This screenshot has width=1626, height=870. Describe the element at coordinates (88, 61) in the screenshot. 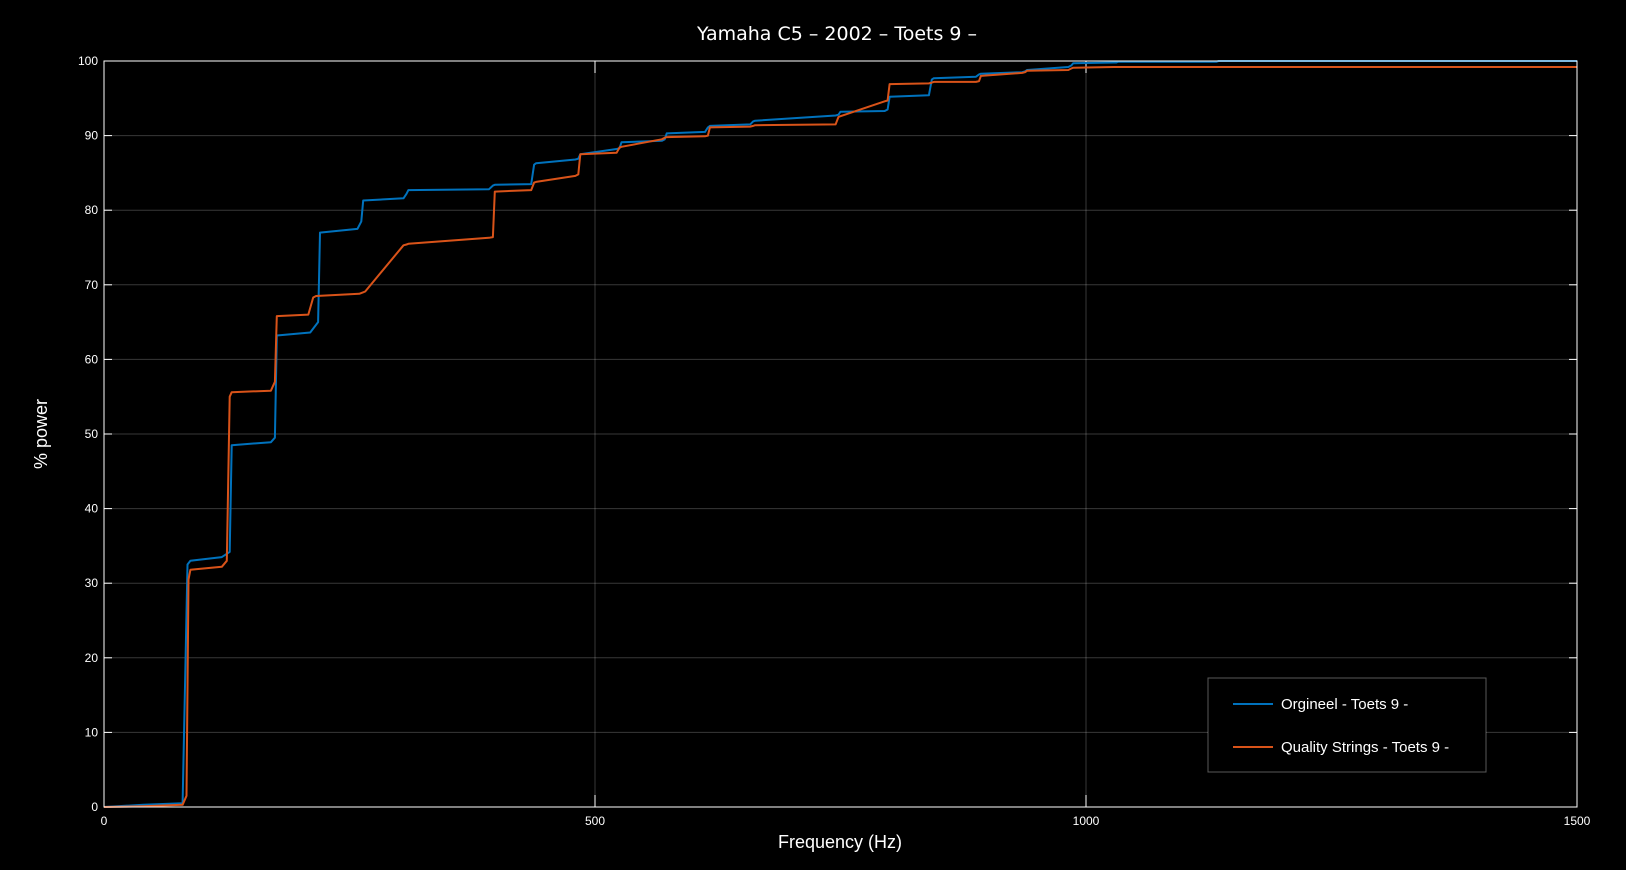

I see `y-tick-label: 100` at that location.